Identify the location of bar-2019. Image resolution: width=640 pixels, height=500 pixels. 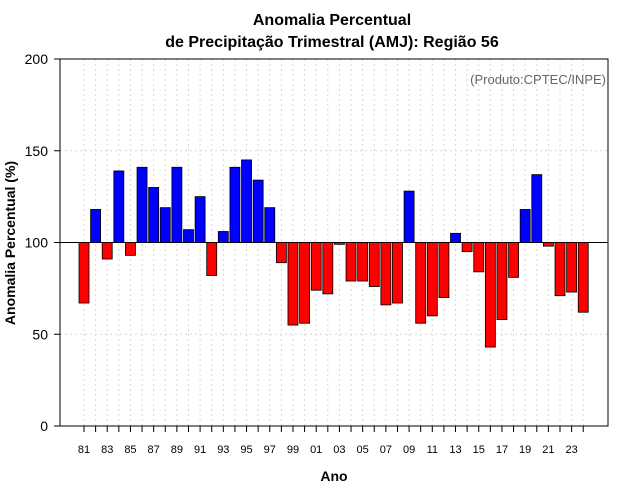
(525, 226).